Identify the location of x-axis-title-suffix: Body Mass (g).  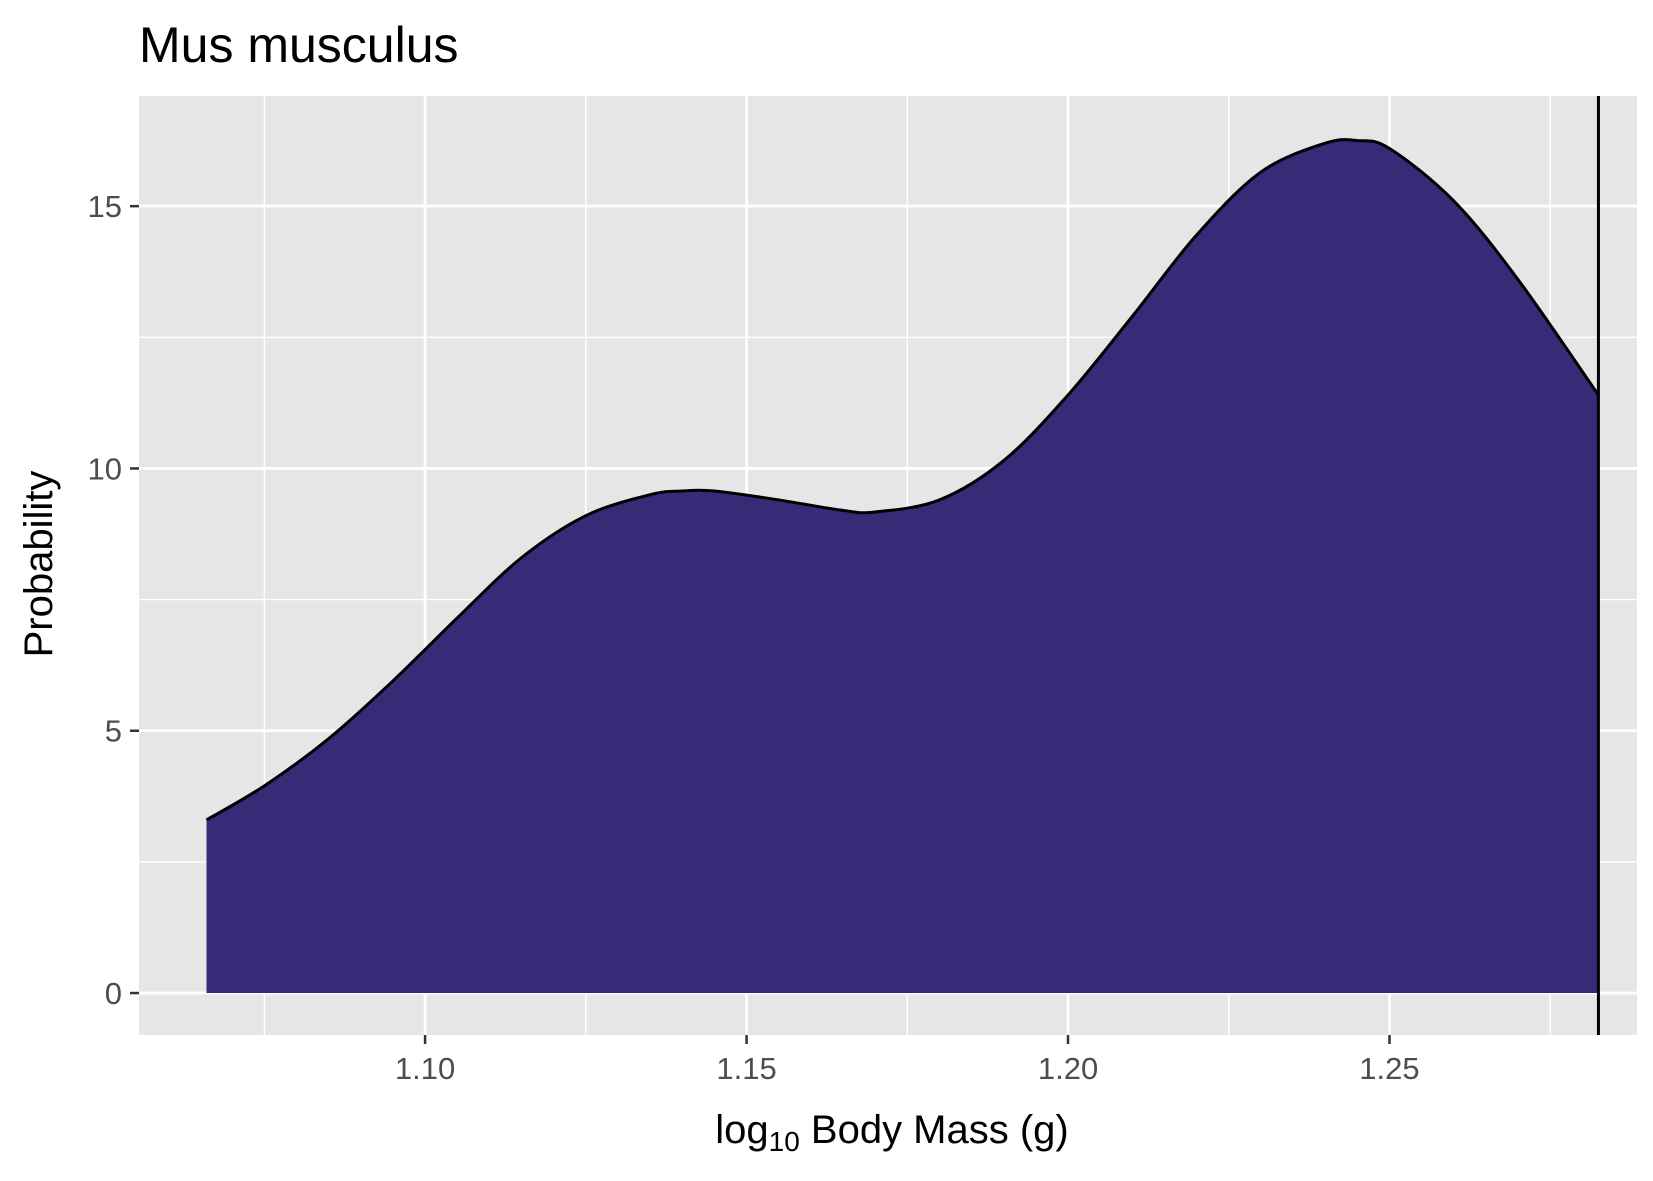
(934, 1130).